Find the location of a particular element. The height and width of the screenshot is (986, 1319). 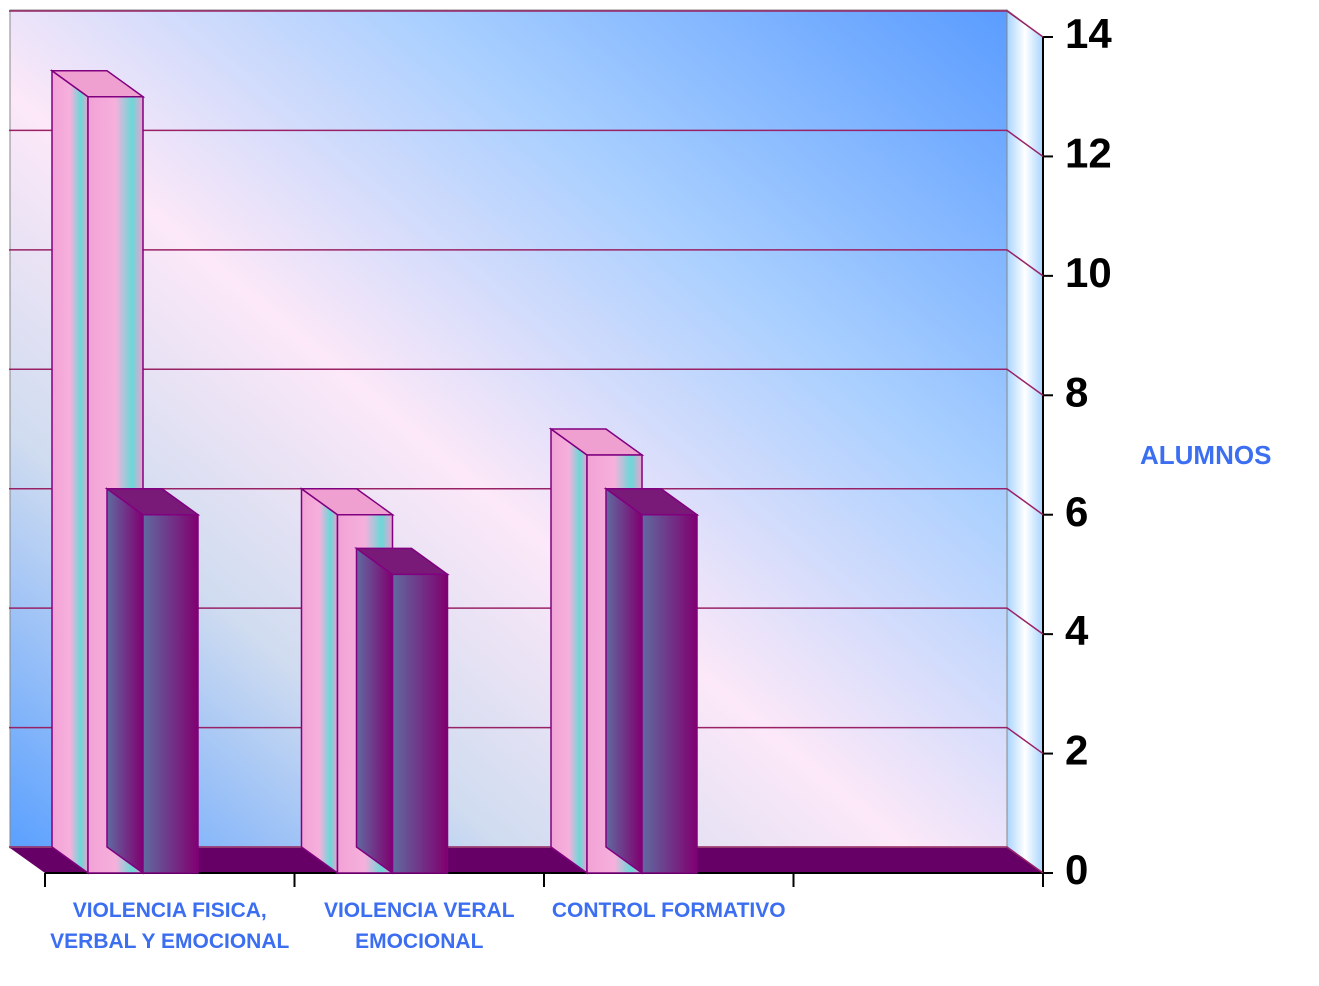

y-axis-title: ALUMNOS is located at coordinates (1206, 455).